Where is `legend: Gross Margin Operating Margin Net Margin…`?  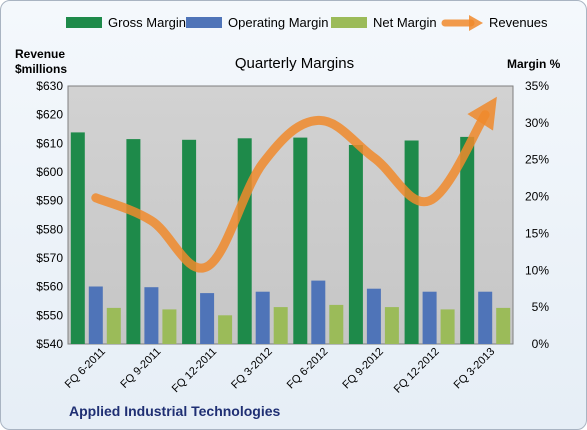 legend: Gross Margin Operating Margin Net Margin… is located at coordinates (293, 23).